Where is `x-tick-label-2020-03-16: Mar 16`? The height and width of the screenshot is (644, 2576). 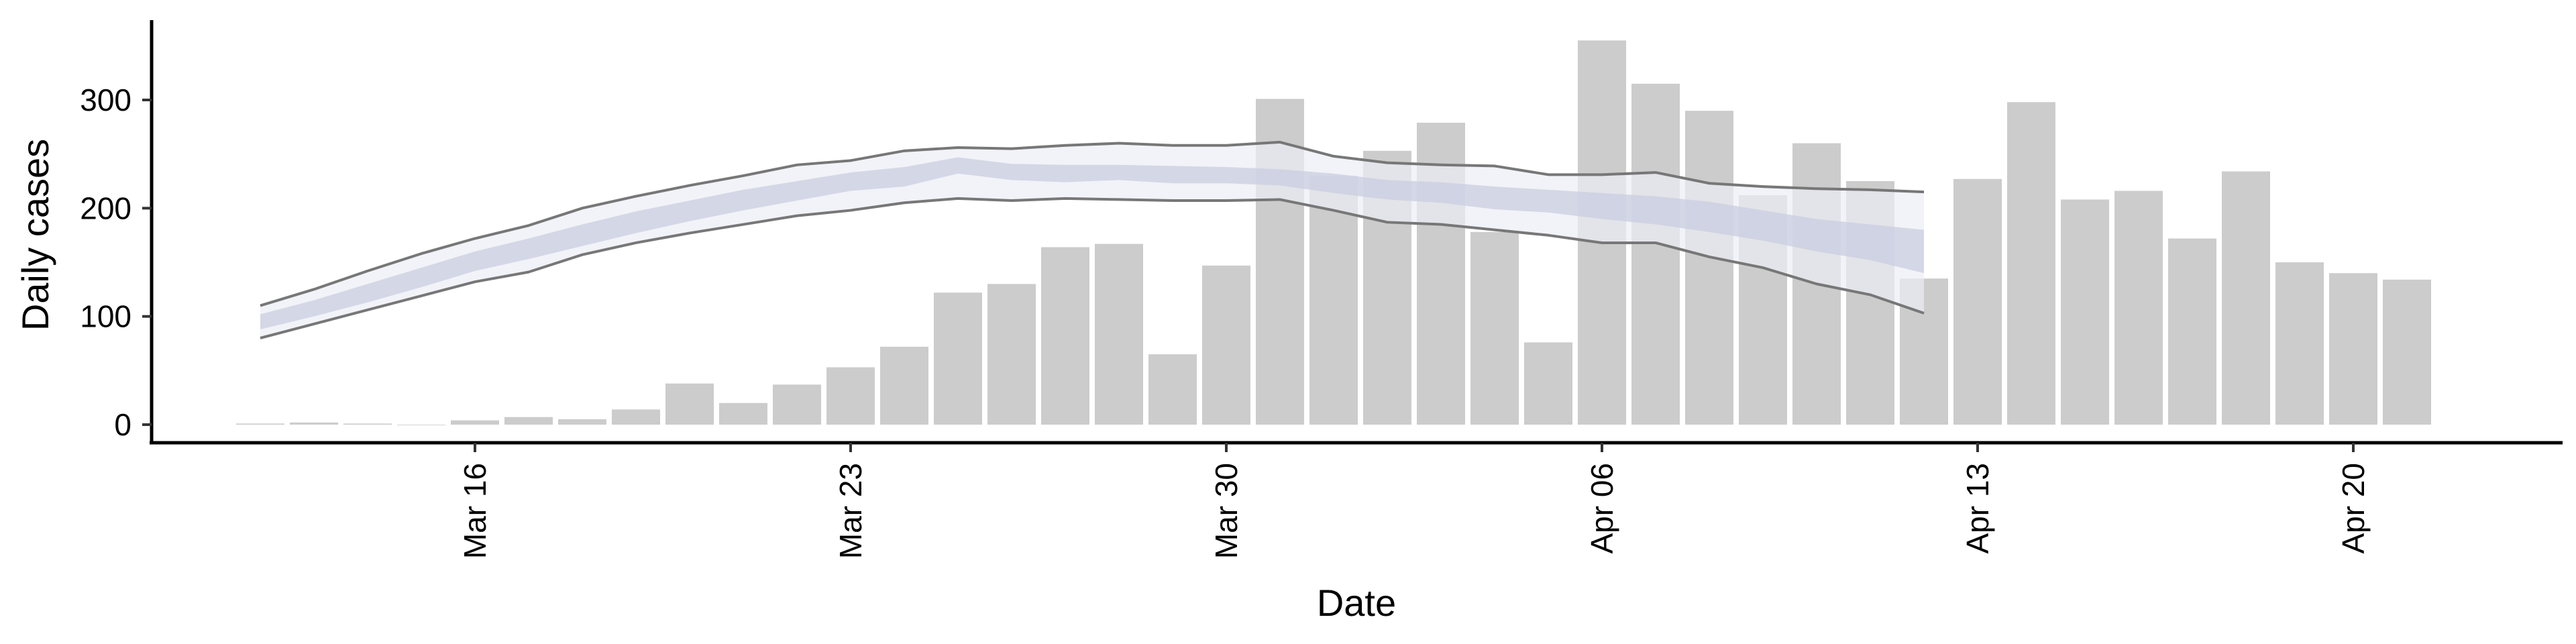 x-tick-label-2020-03-16: Mar 16 is located at coordinates (475, 511).